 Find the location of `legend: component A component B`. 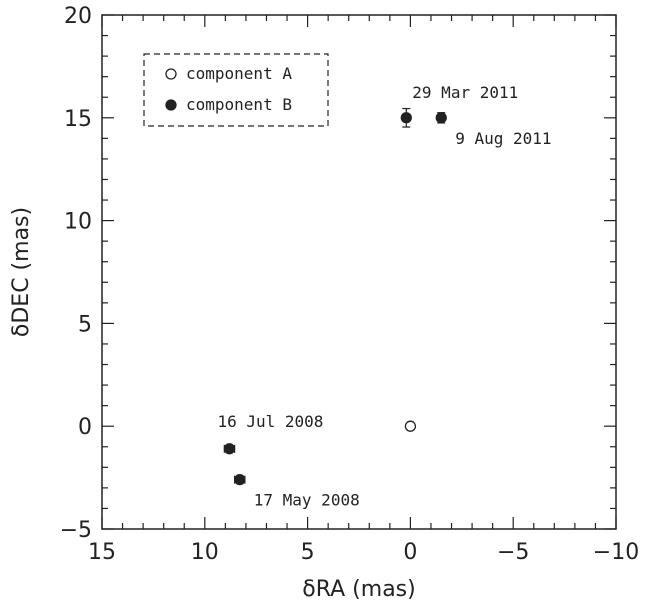

legend: component A component B is located at coordinates (236, 90).